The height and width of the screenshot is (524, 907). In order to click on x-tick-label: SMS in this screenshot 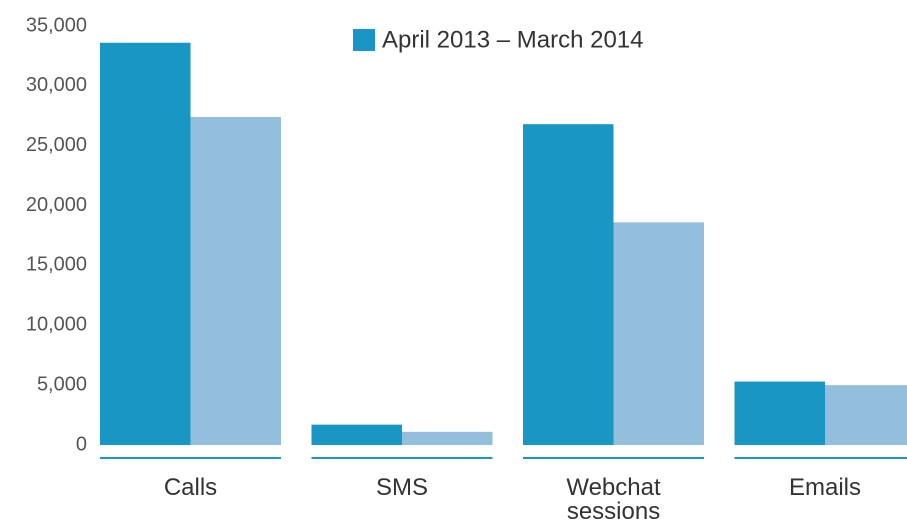, I will do `click(401, 487)`.